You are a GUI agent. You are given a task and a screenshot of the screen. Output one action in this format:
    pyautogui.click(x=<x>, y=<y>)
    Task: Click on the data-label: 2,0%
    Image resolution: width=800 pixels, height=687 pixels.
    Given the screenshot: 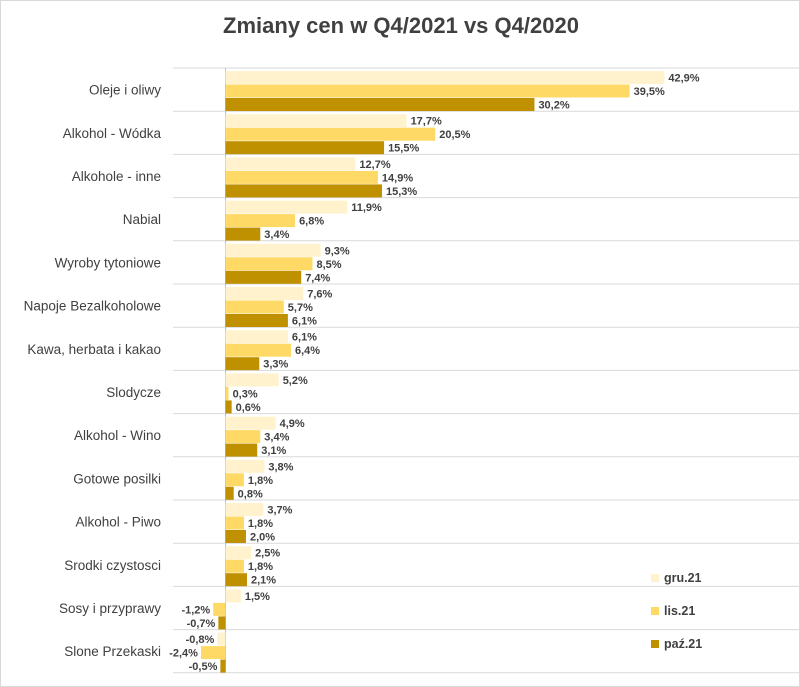 What is the action you would take?
    pyautogui.click(x=262, y=538)
    